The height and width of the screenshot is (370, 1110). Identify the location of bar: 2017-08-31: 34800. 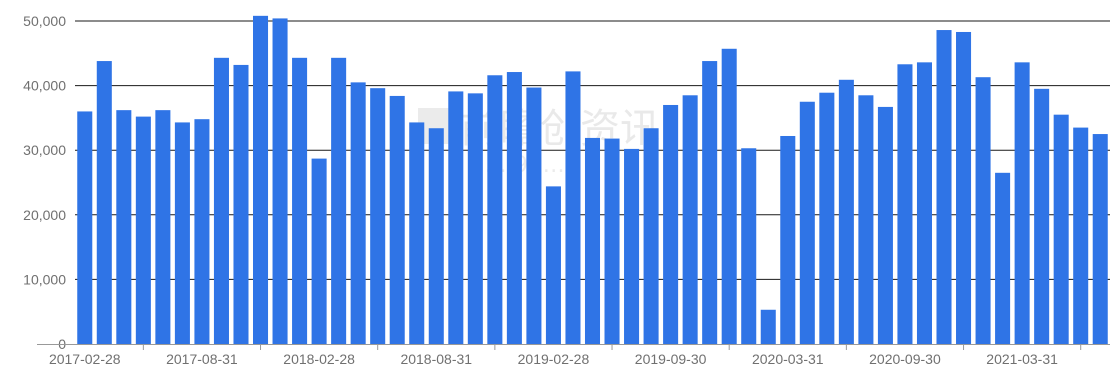
(202, 231).